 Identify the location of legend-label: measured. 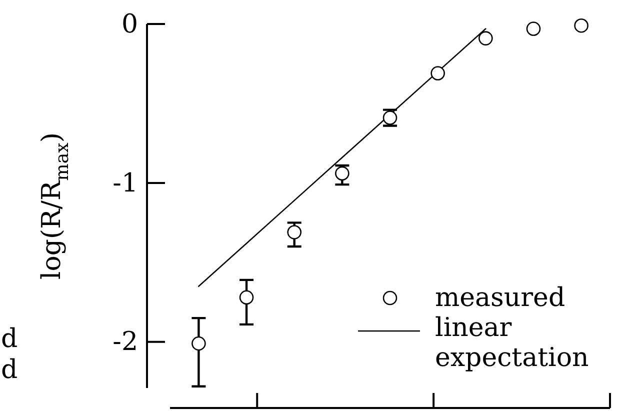
(500, 298).